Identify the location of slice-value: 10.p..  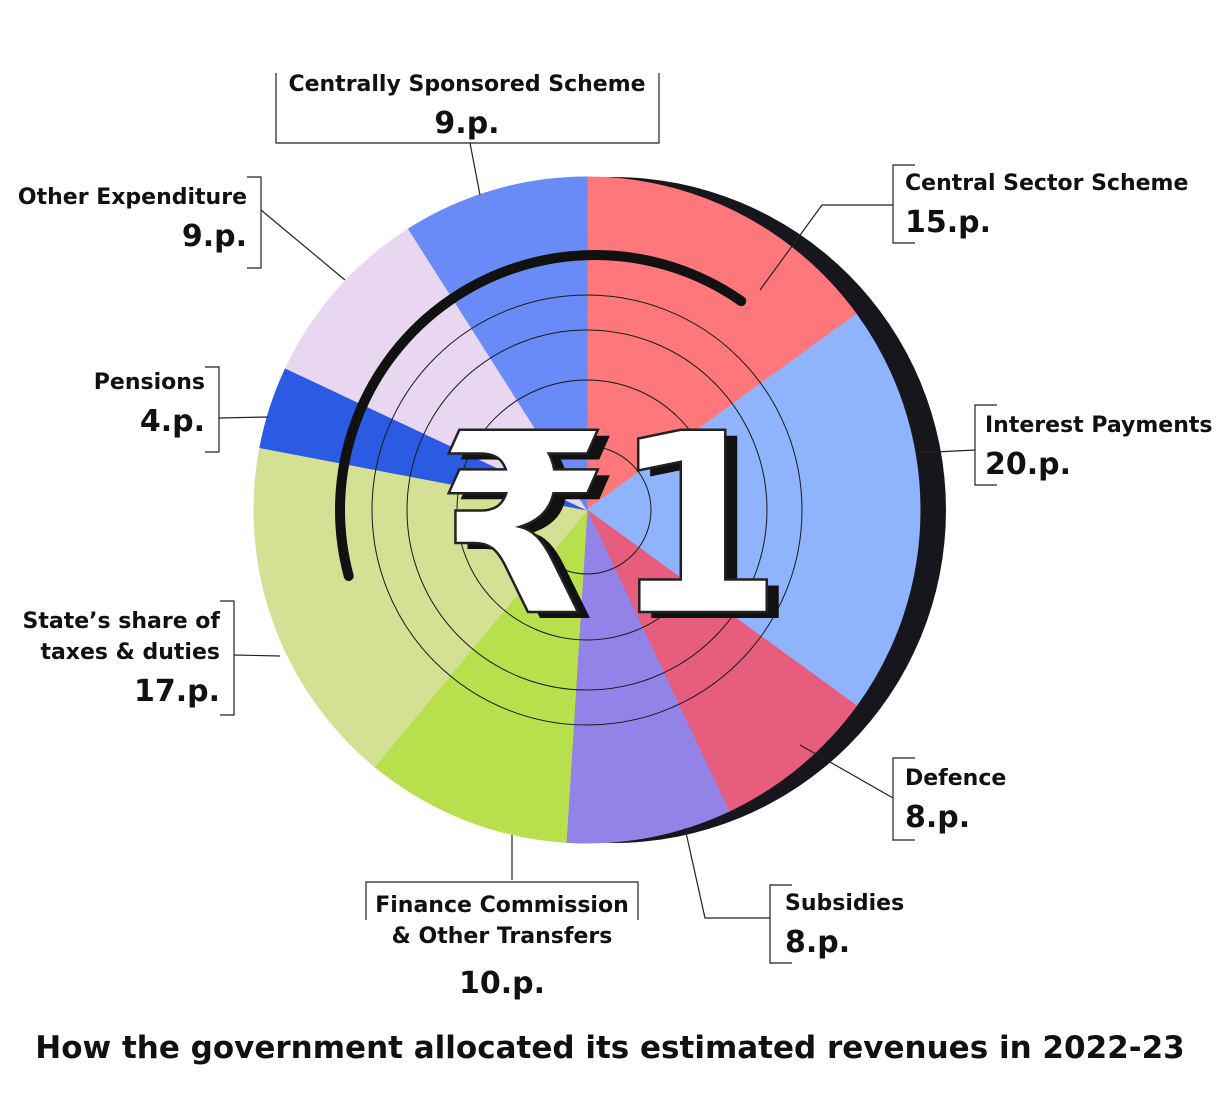
(502, 983).